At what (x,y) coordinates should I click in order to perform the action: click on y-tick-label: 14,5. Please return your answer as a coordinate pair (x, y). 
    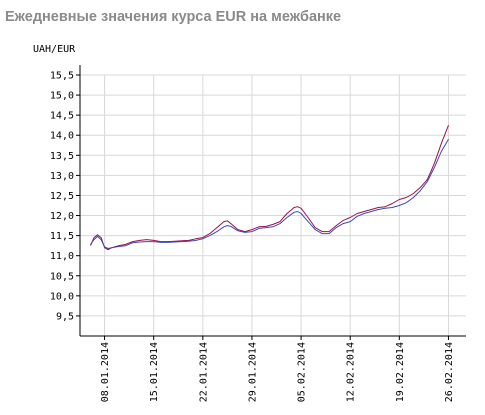
    Looking at the image, I should click on (62, 116).